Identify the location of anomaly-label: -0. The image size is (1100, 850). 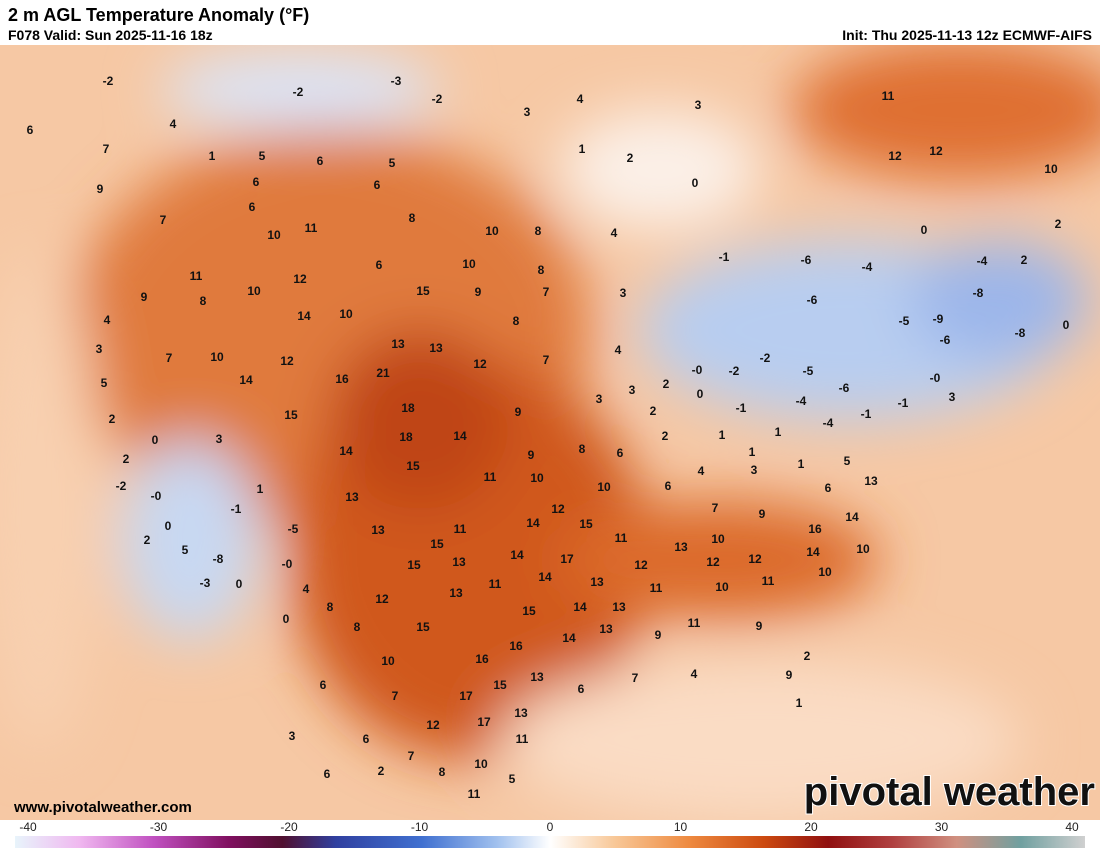
(697, 370).